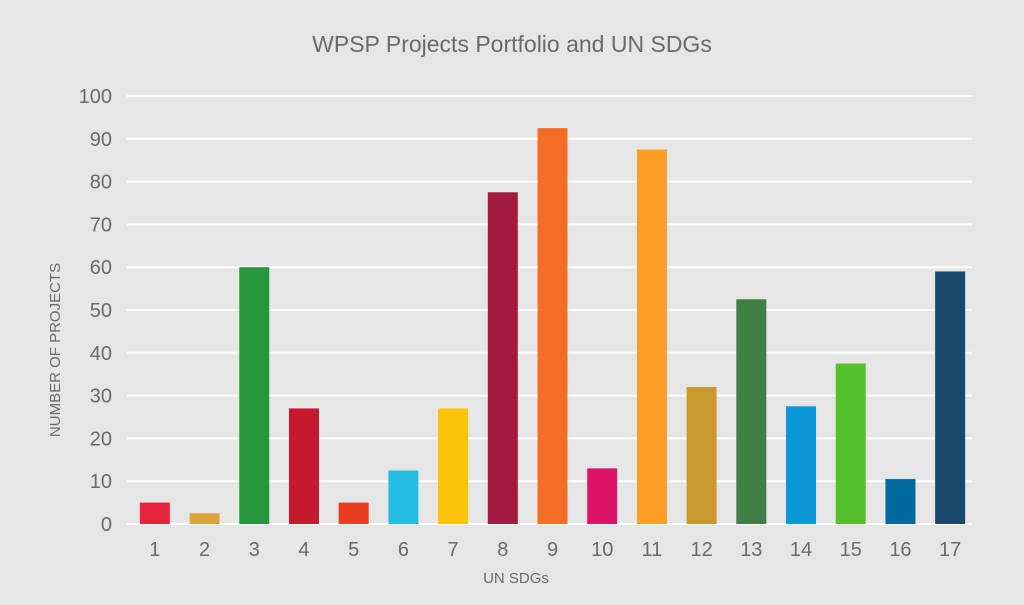  What do you see at coordinates (101, 140) in the screenshot?
I see `y-tick-label: 90` at bounding box center [101, 140].